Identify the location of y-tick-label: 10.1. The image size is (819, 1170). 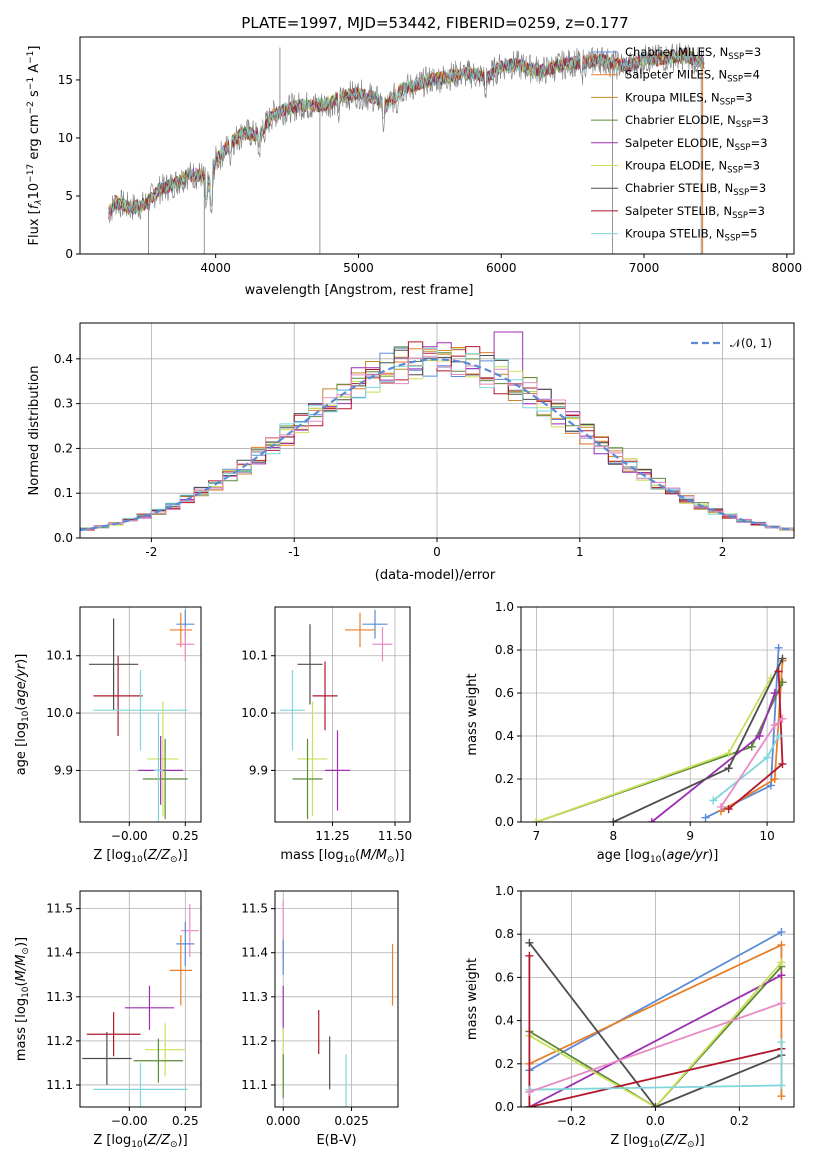
(254, 656).